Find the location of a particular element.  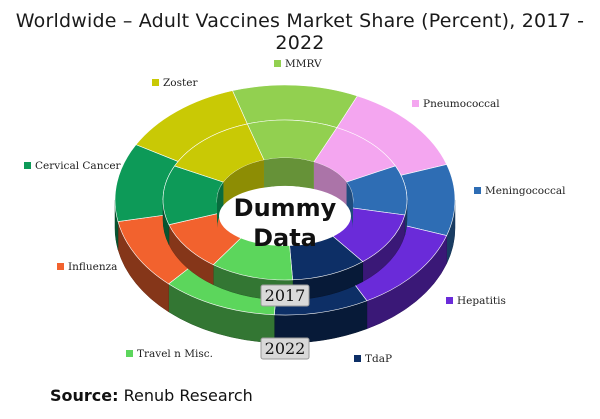

legend-swatch-travel-n-misc- is located at coordinates (129, 353).